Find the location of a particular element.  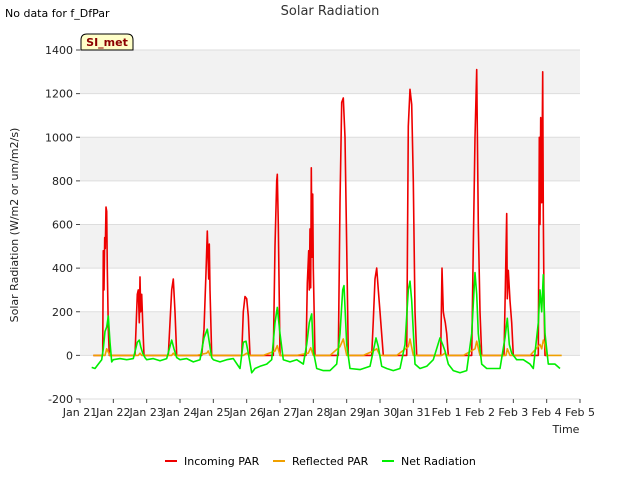

legend: Incoming PAR Reflected PAR Net Radiation is located at coordinates (320, 461).